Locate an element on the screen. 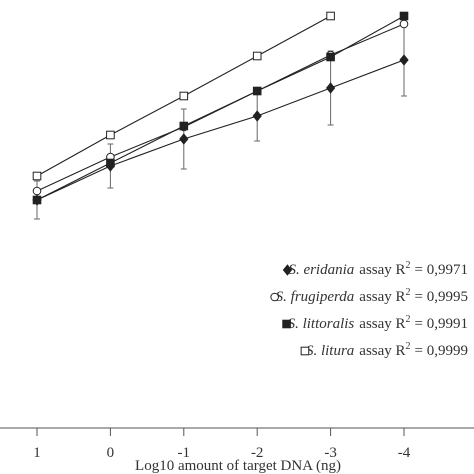 The height and width of the screenshot is (474, 474). legend-label: S. littoralis assay R2 = 0,9991 is located at coordinates (378, 323).